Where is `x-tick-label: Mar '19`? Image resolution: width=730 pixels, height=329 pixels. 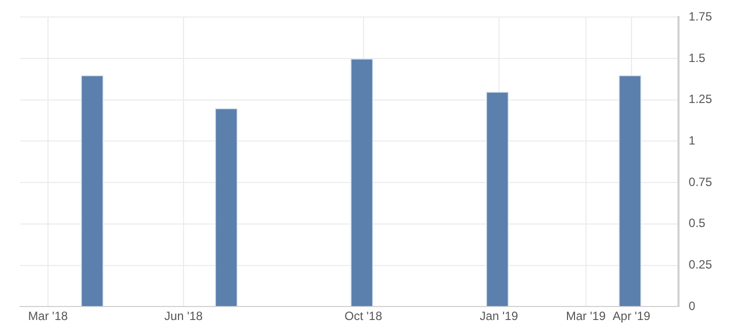 x-tick-label: Mar '19 is located at coordinates (586, 316).